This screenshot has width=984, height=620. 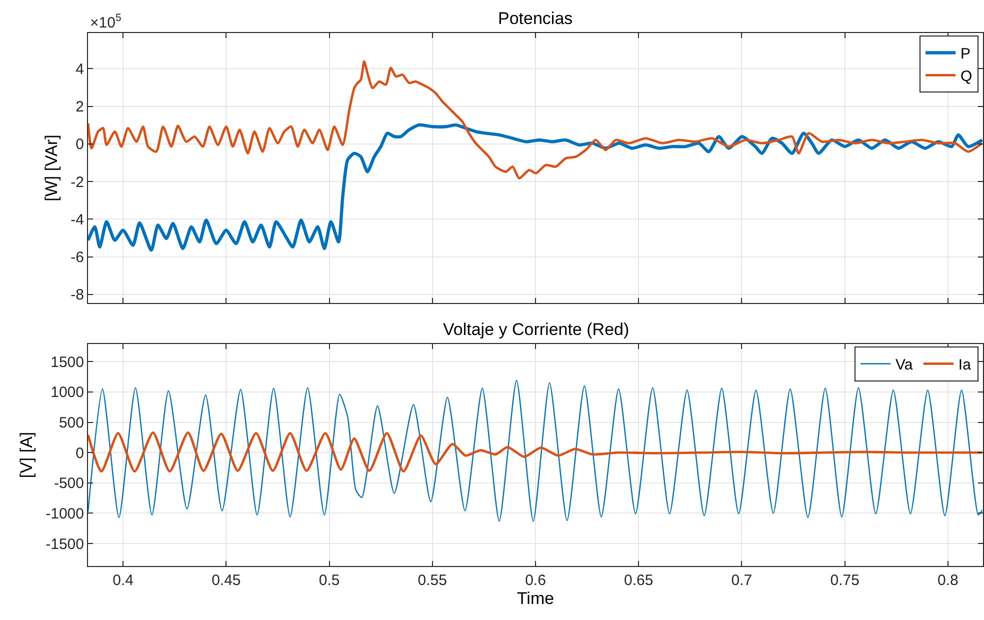 What do you see at coordinates (80, 107) in the screenshot?
I see `y-tick-label: 2` at bounding box center [80, 107].